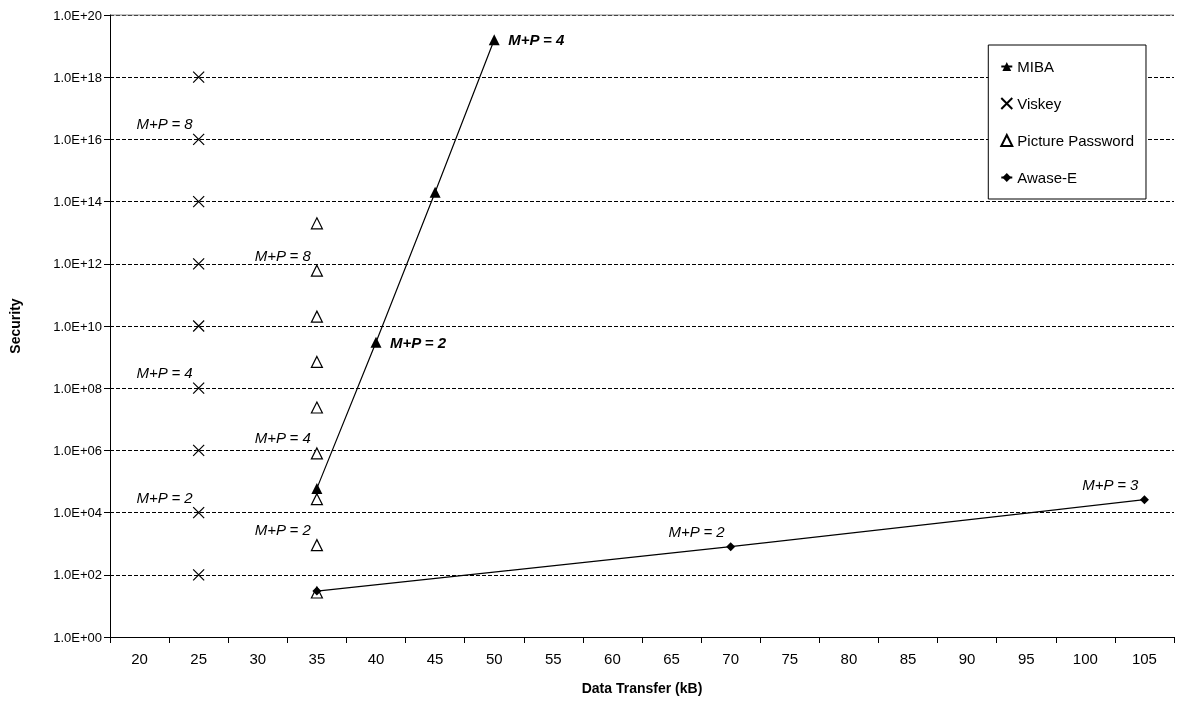  Describe the element at coordinates (1111, 484) in the screenshot. I see `annotation: M+P = 3` at that location.